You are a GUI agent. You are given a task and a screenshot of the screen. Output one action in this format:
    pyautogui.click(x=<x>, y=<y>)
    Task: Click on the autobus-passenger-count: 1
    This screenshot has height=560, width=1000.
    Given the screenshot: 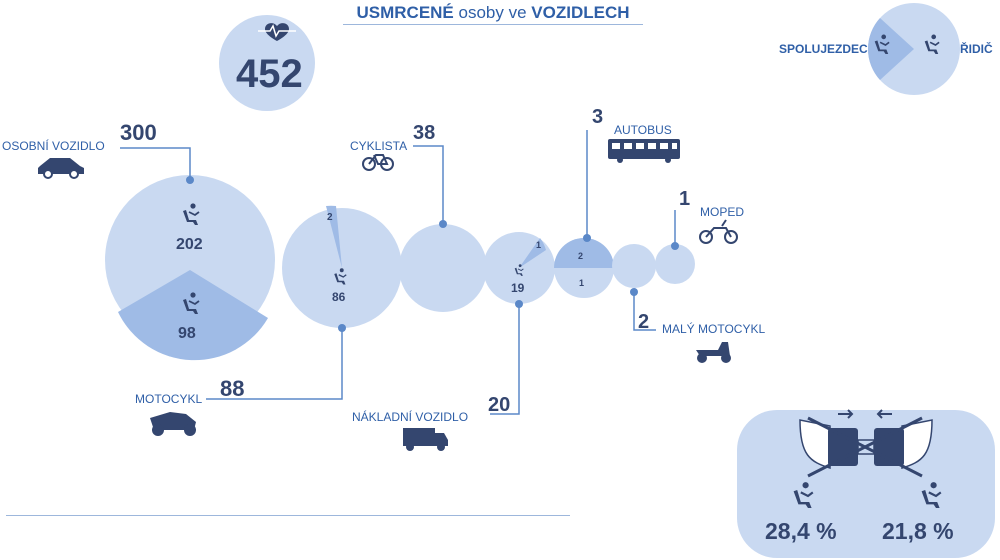 What is the action you would take?
    pyautogui.click(x=582, y=283)
    